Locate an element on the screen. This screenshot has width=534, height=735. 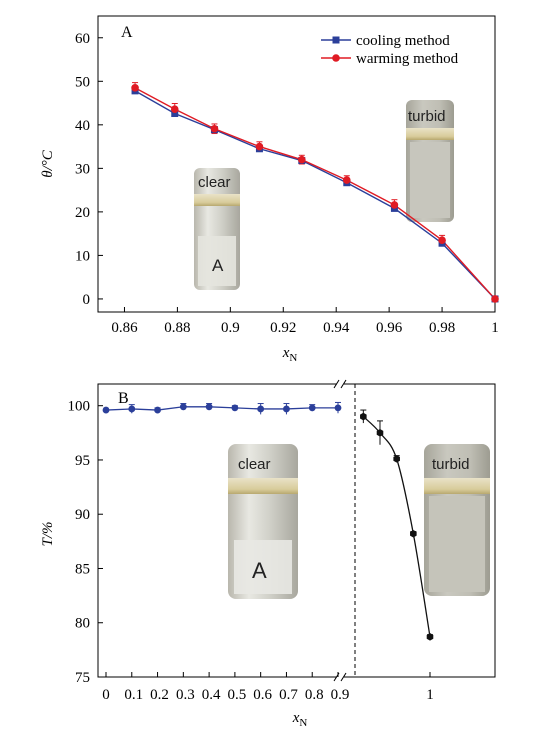
legend-cooling-label: cooling method is located at coordinates (403, 41).